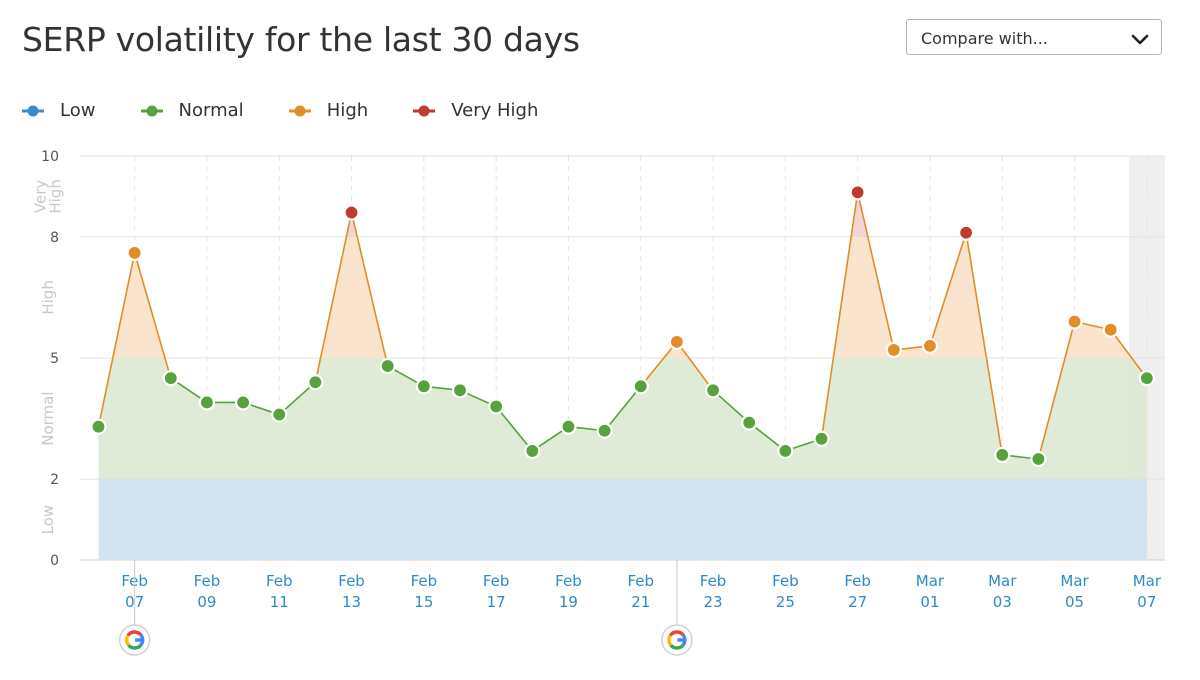 This screenshot has width=1200, height=680. Describe the element at coordinates (211, 110) in the screenshot. I see `legend-label-normal: Normal` at that location.